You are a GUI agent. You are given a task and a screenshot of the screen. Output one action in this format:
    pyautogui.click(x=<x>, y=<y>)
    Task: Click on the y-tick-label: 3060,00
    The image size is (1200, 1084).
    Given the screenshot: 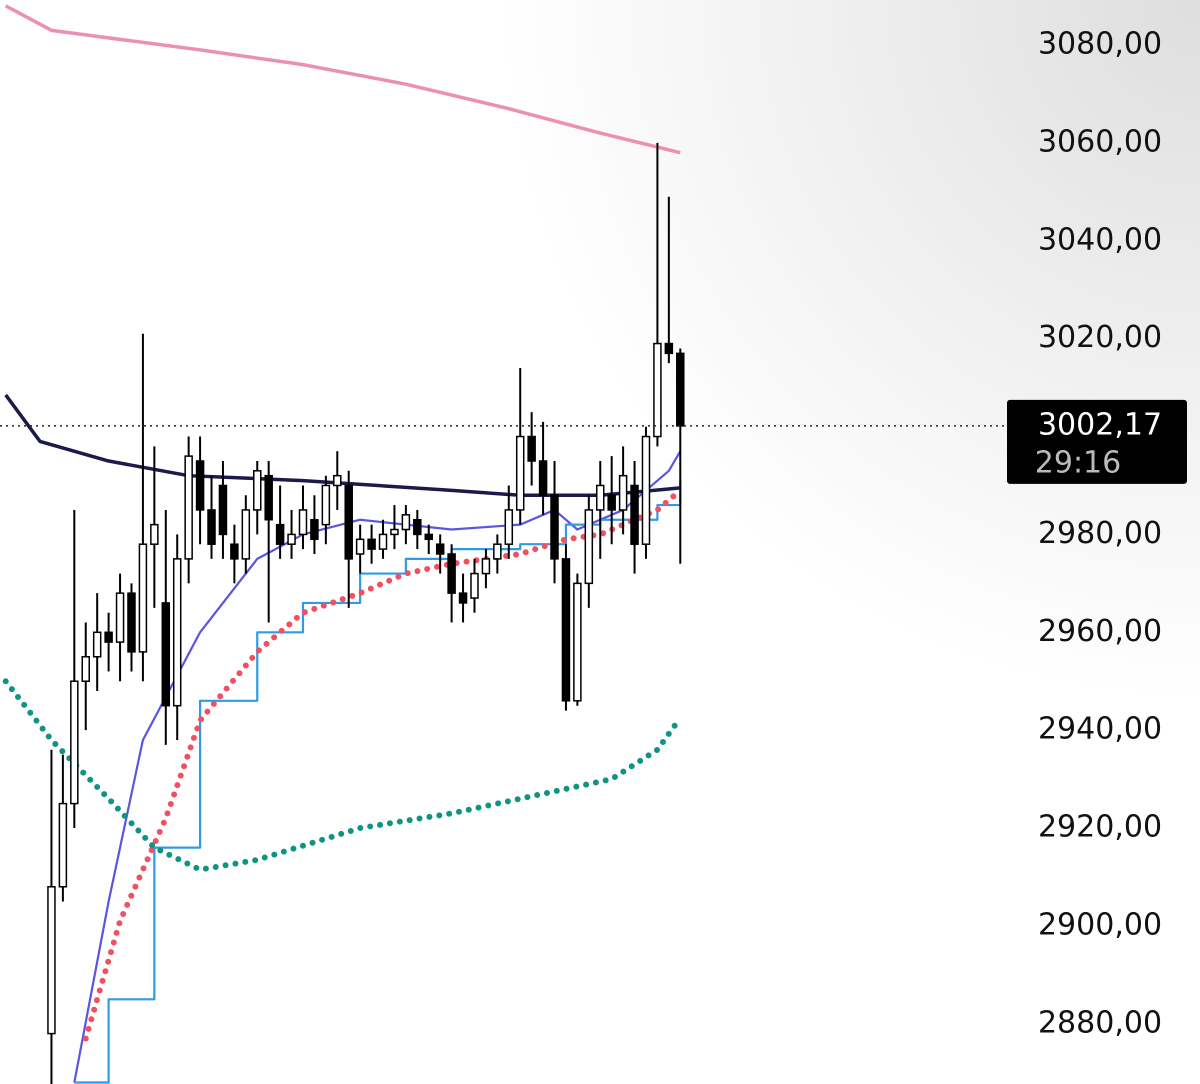 What is the action you would take?
    pyautogui.click(x=1100, y=141)
    